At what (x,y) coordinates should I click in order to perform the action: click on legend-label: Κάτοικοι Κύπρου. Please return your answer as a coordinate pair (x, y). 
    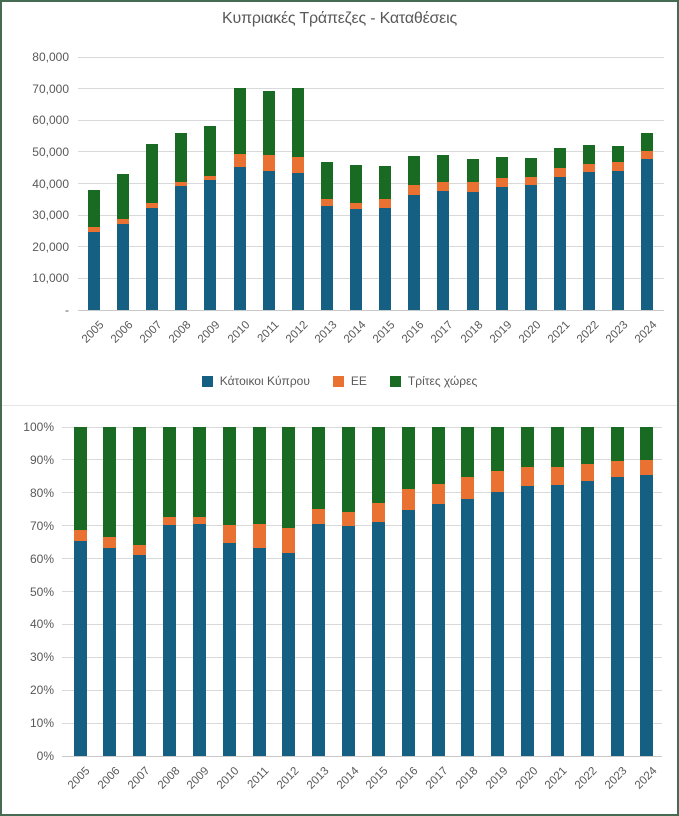
    Looking at the image, I should click on (264, 381).